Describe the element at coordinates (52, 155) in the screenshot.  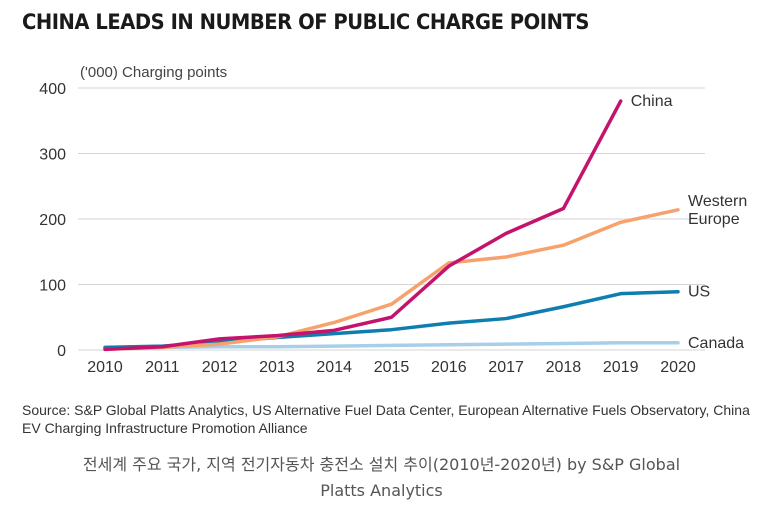
I see `y-tick-300: 300` at that location.